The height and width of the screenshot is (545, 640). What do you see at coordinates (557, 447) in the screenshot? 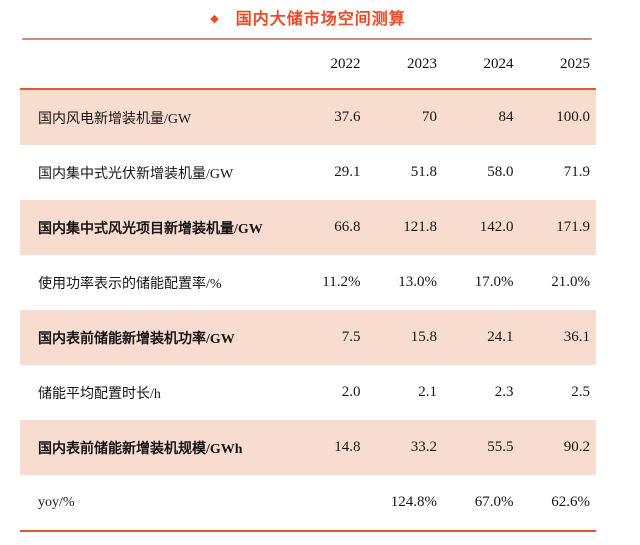
I see `cell-value: 90.2` at bounding box center [557, 447].